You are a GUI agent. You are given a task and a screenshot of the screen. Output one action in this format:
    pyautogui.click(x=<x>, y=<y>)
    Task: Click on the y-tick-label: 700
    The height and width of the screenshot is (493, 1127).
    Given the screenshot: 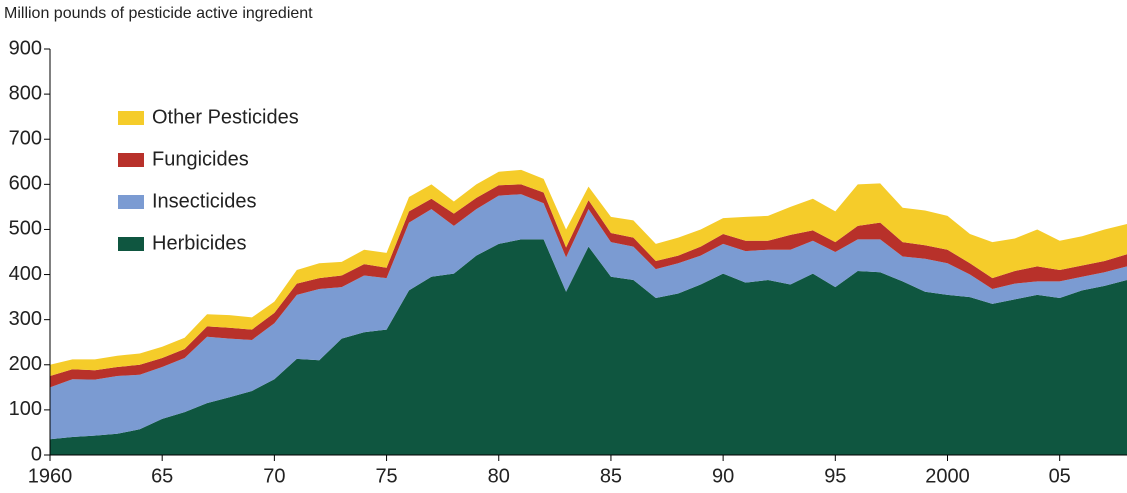 What is the action you would take?
    pyautogui.click(x=25, y=139)
    